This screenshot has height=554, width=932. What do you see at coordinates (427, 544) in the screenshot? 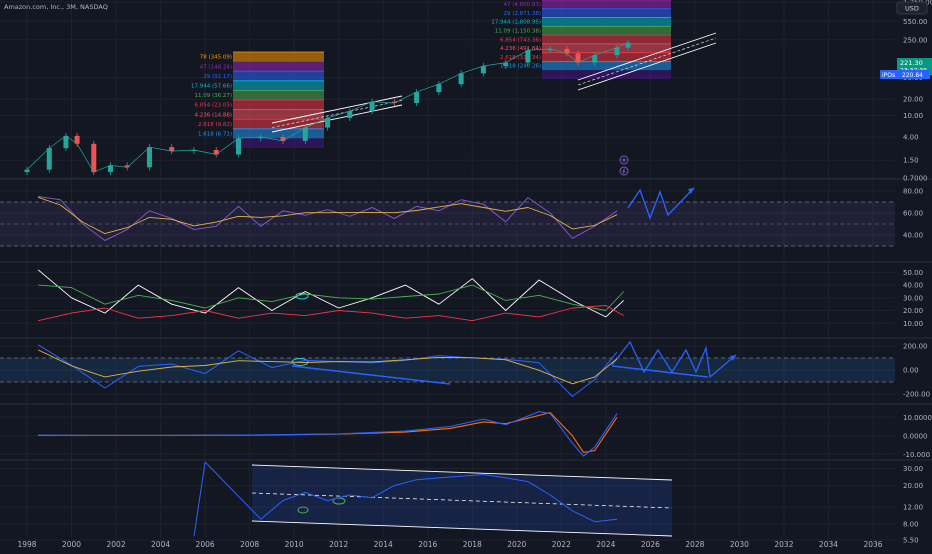
I see `x-tick-label: 2016` at bounding box center [427, 544].